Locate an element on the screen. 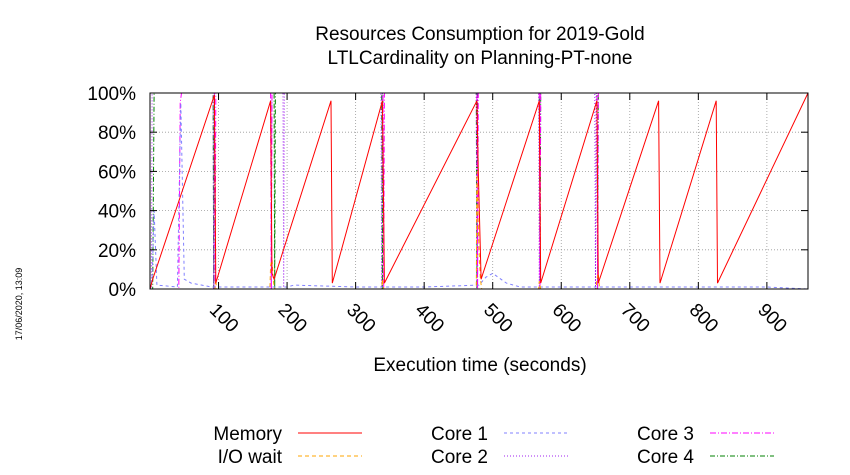 This screenshot has height=475, width=850. x-tick-label-1: 200 is located at coordinates (292, 318).